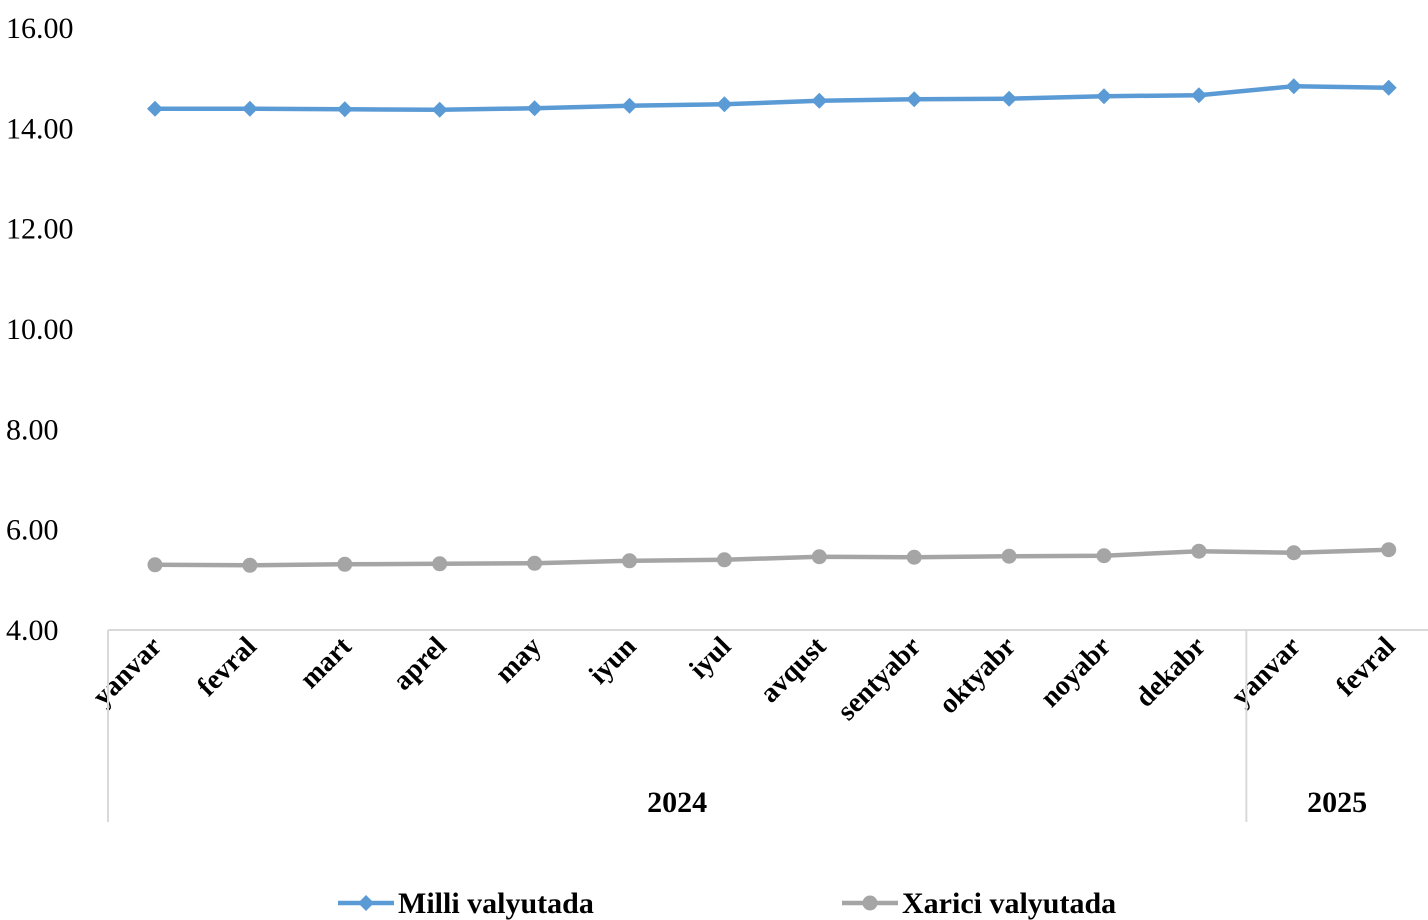  I want to click on legend-label: Xarici valyutada, so click(1009, 903).